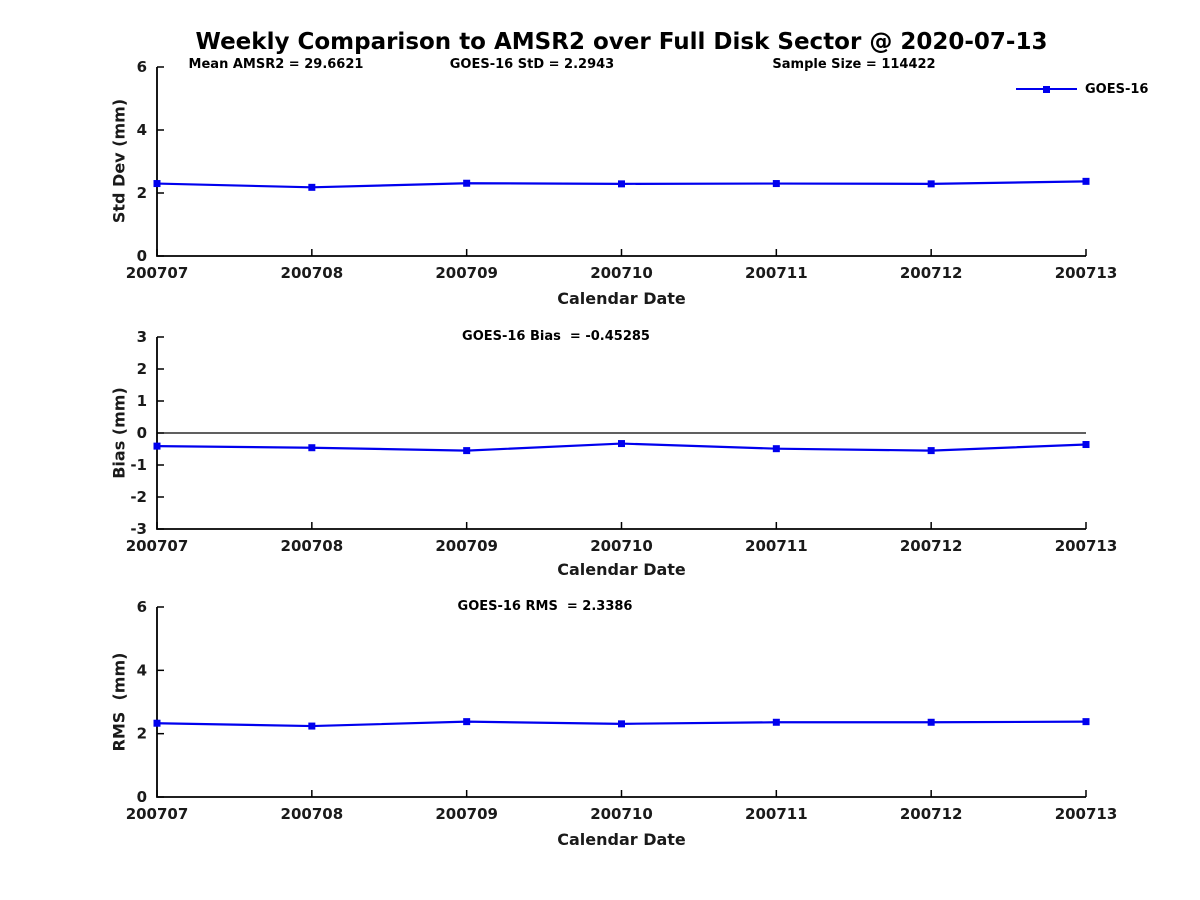  I want to click on annotation-goes16-std: GOES-16 StD = 2.2943, so click(532, 64).